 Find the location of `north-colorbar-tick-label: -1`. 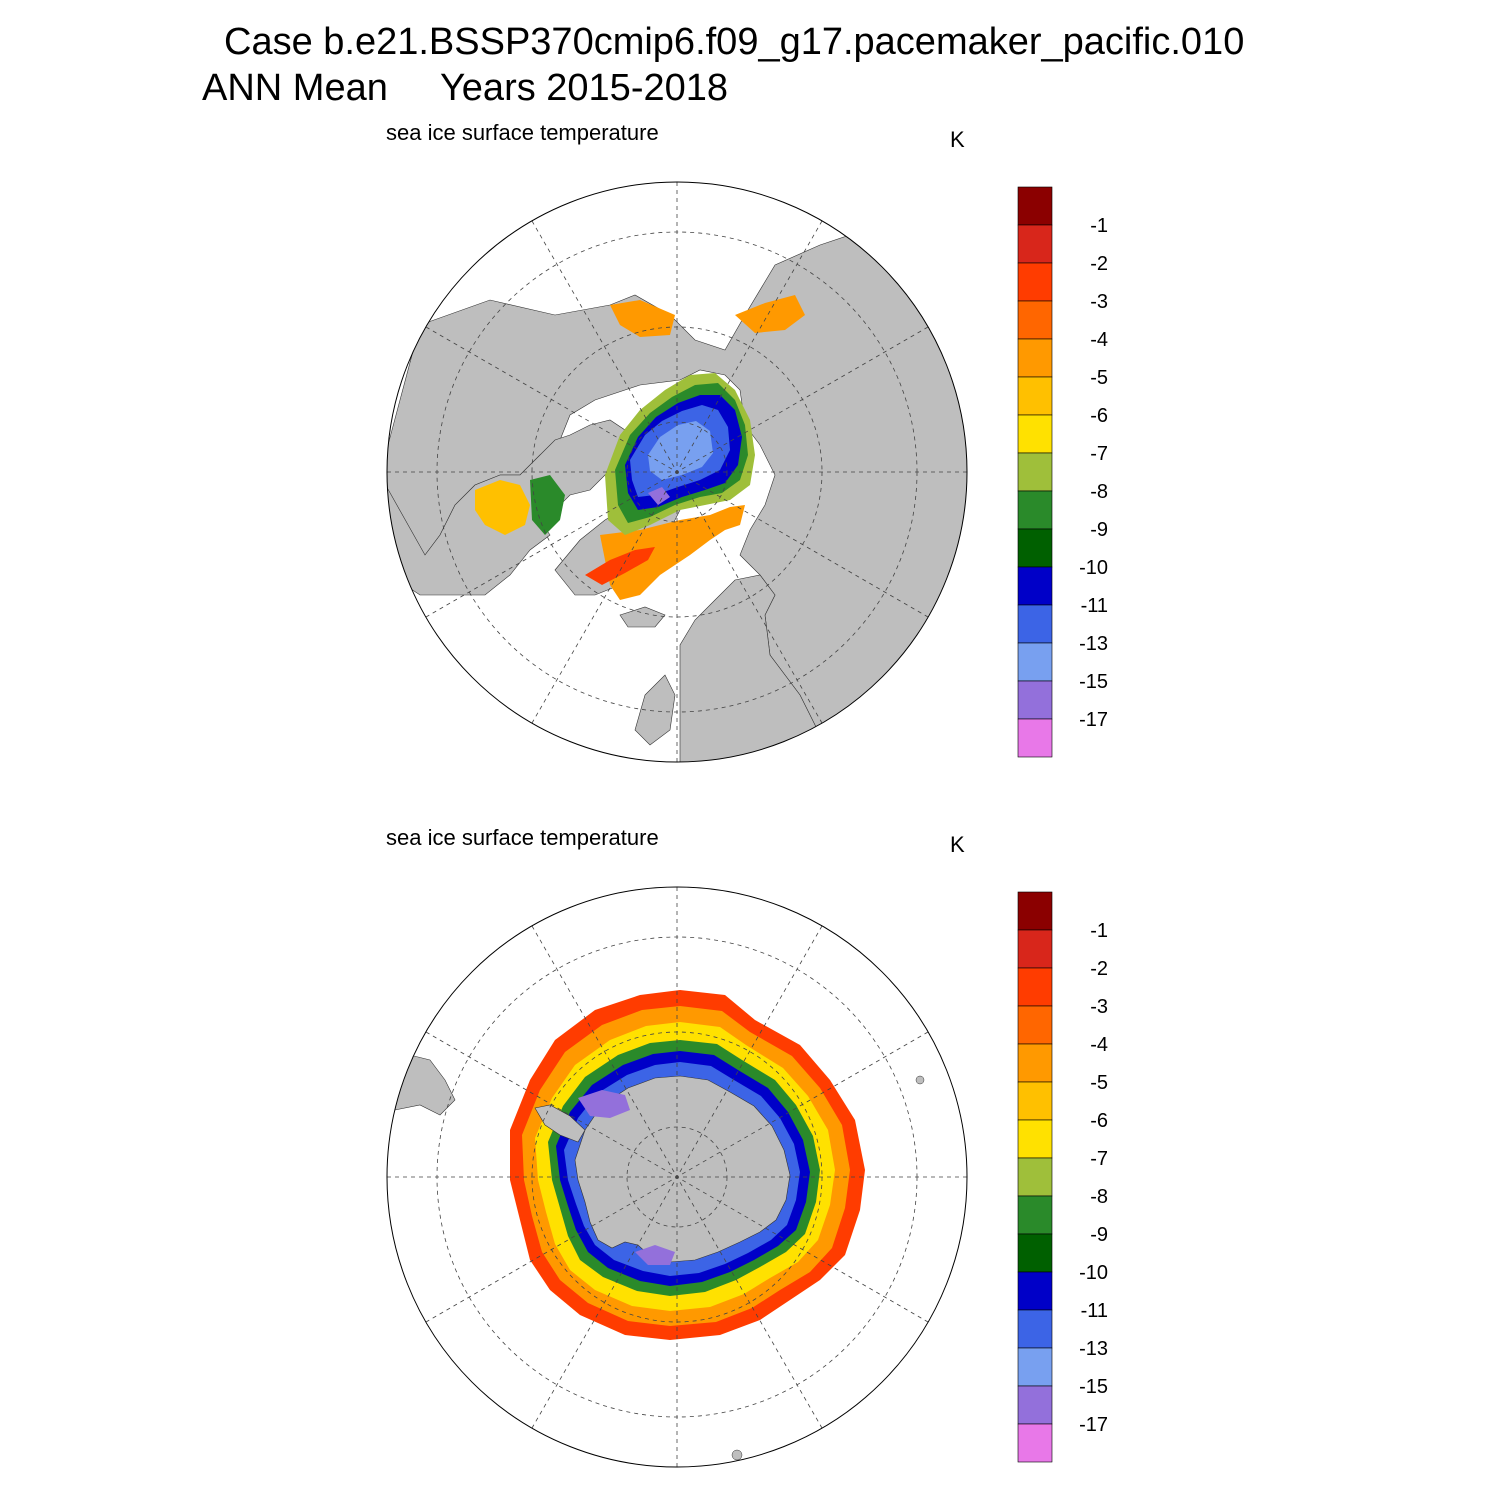

north-colorbar-tick-label: -1 is located at coordinates (1099, 226).